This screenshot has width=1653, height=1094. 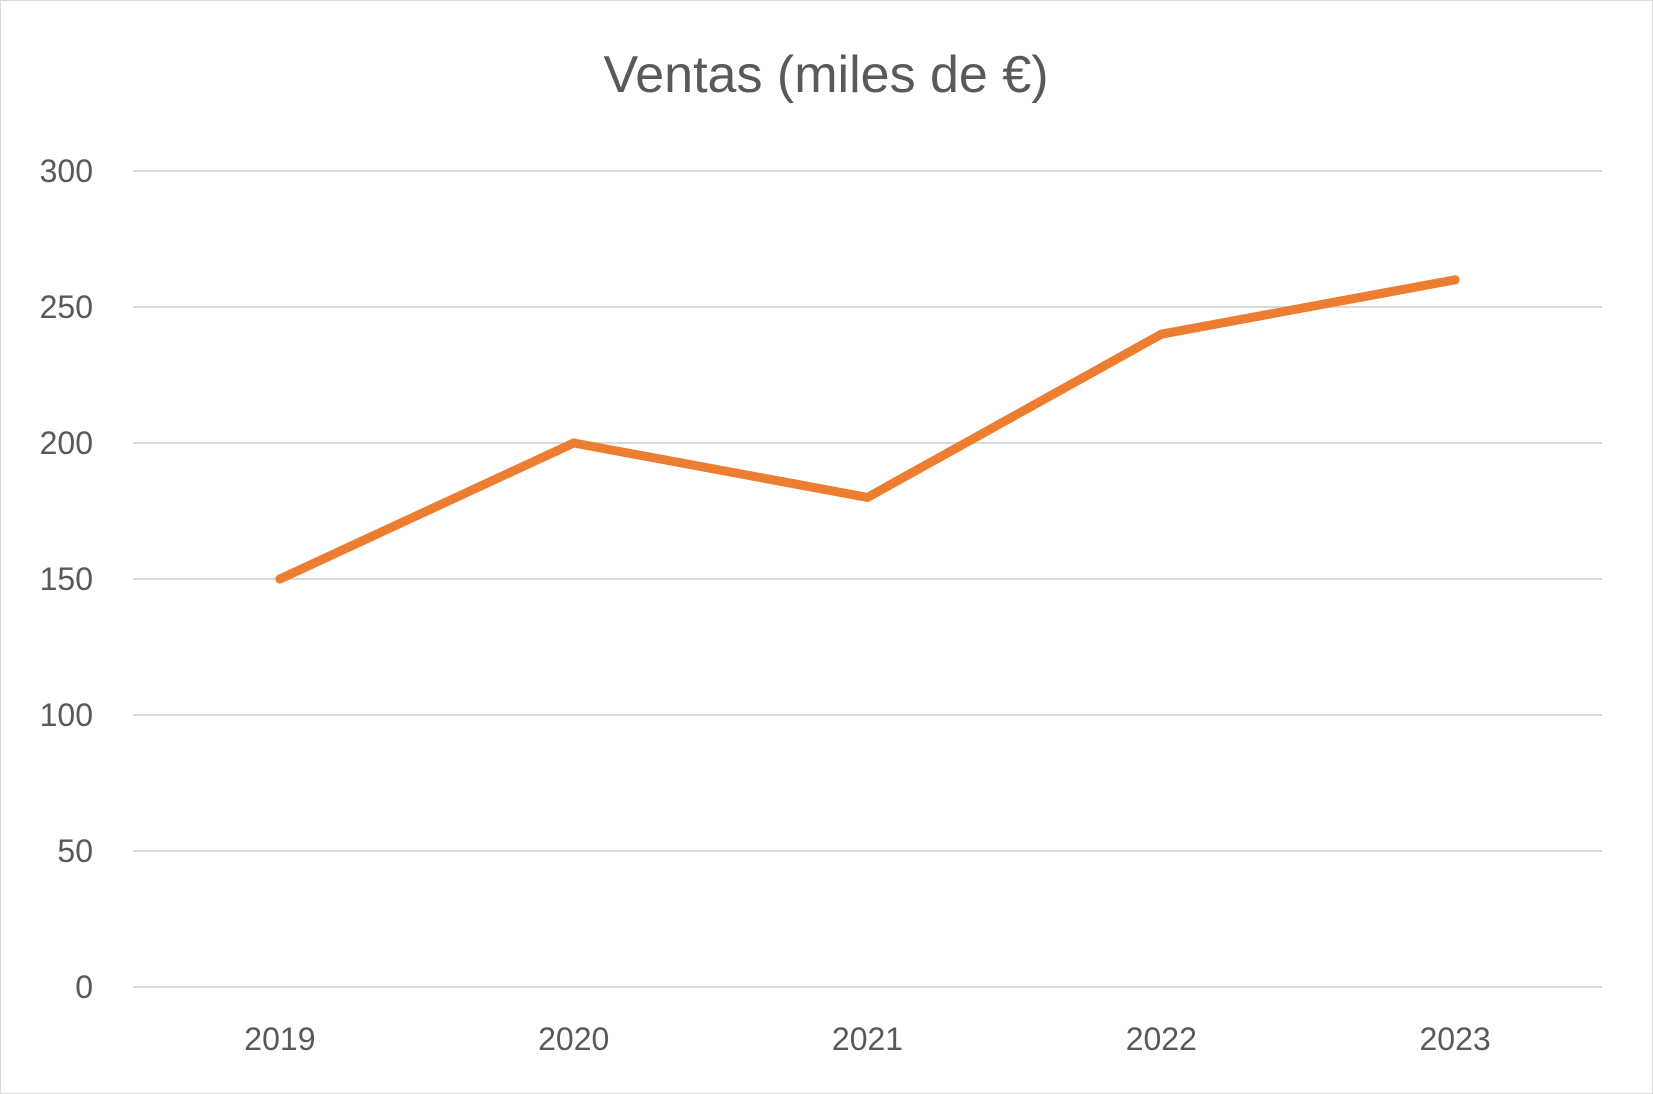 I want to click on x-tick-label: 2021, so click(x=867, y=1039).